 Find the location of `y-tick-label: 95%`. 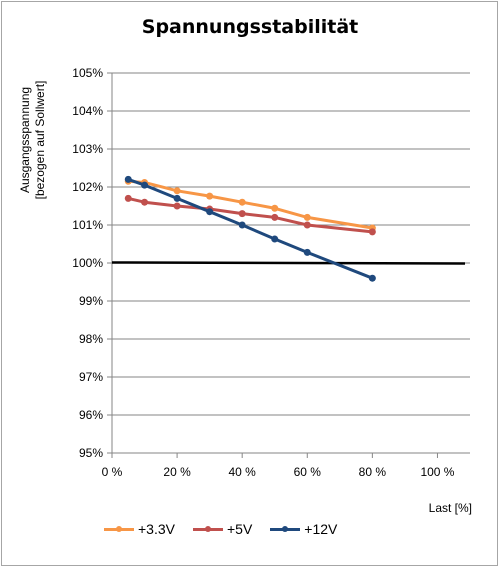

y-tick-label: 95% is located at coordinates (91, 453).